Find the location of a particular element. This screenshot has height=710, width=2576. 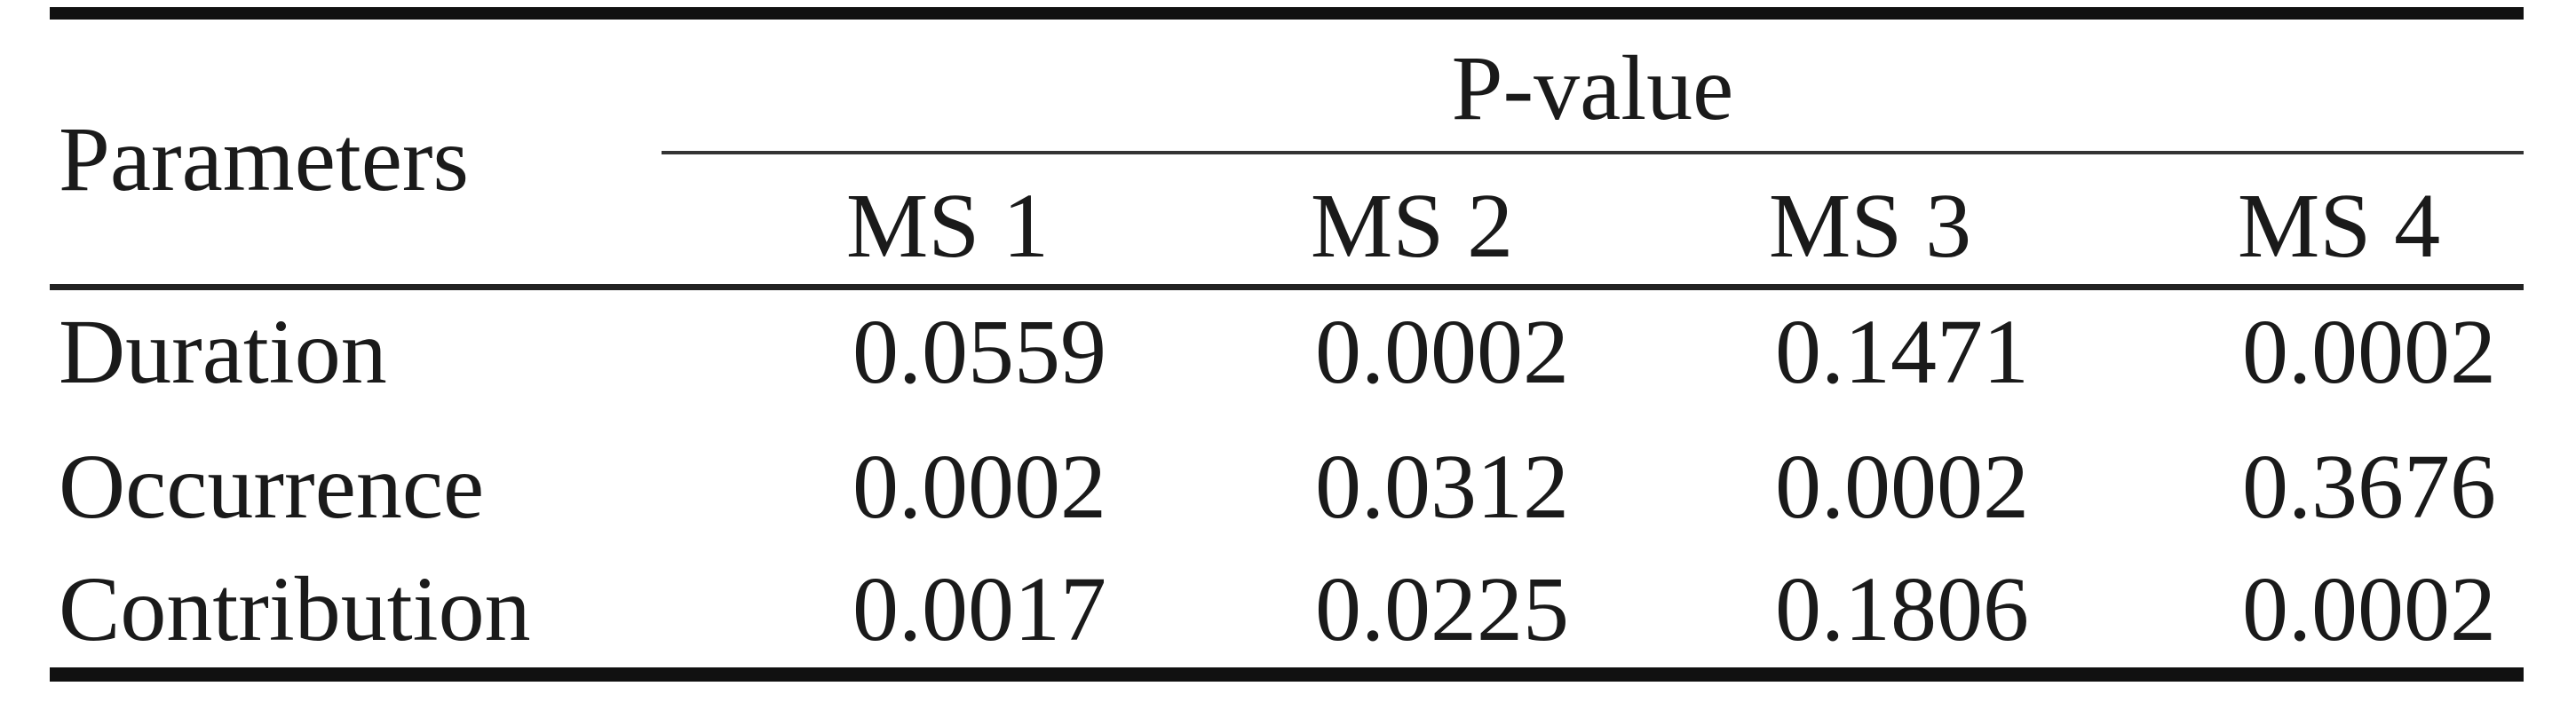

table-top-rule is located at coordinates (1287, 13).